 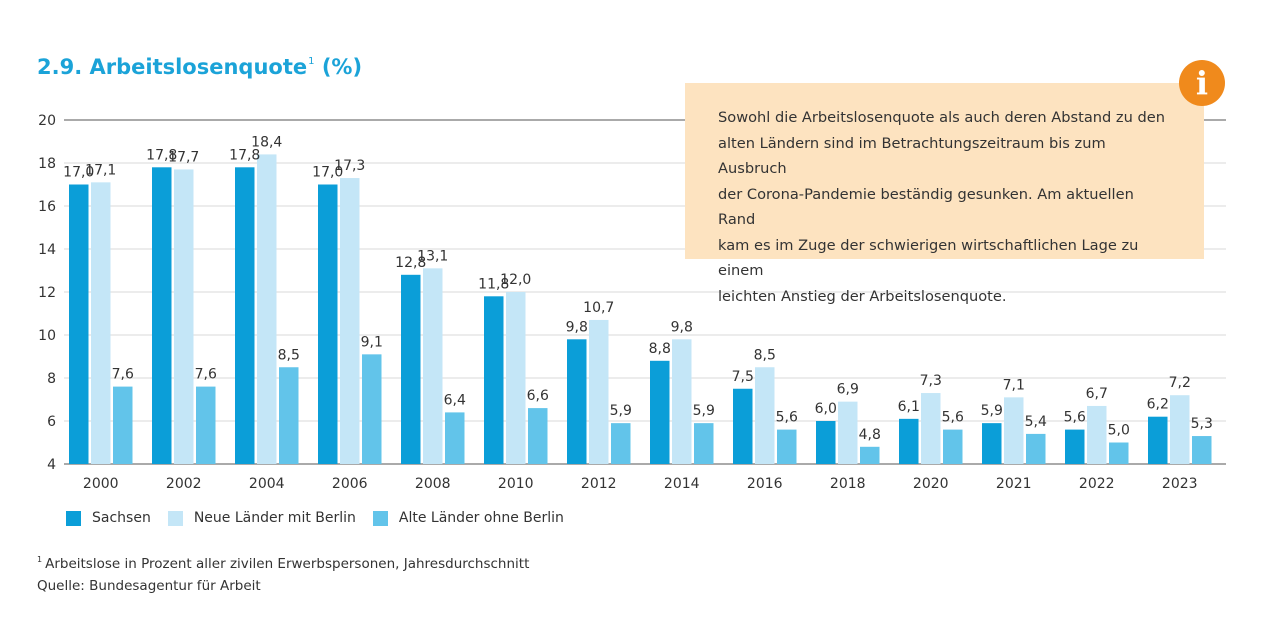 What do you see at coordinates (1036, 422) in the screenshot?
I see `data-label: 5,4` at bounding box center [1036, 422].